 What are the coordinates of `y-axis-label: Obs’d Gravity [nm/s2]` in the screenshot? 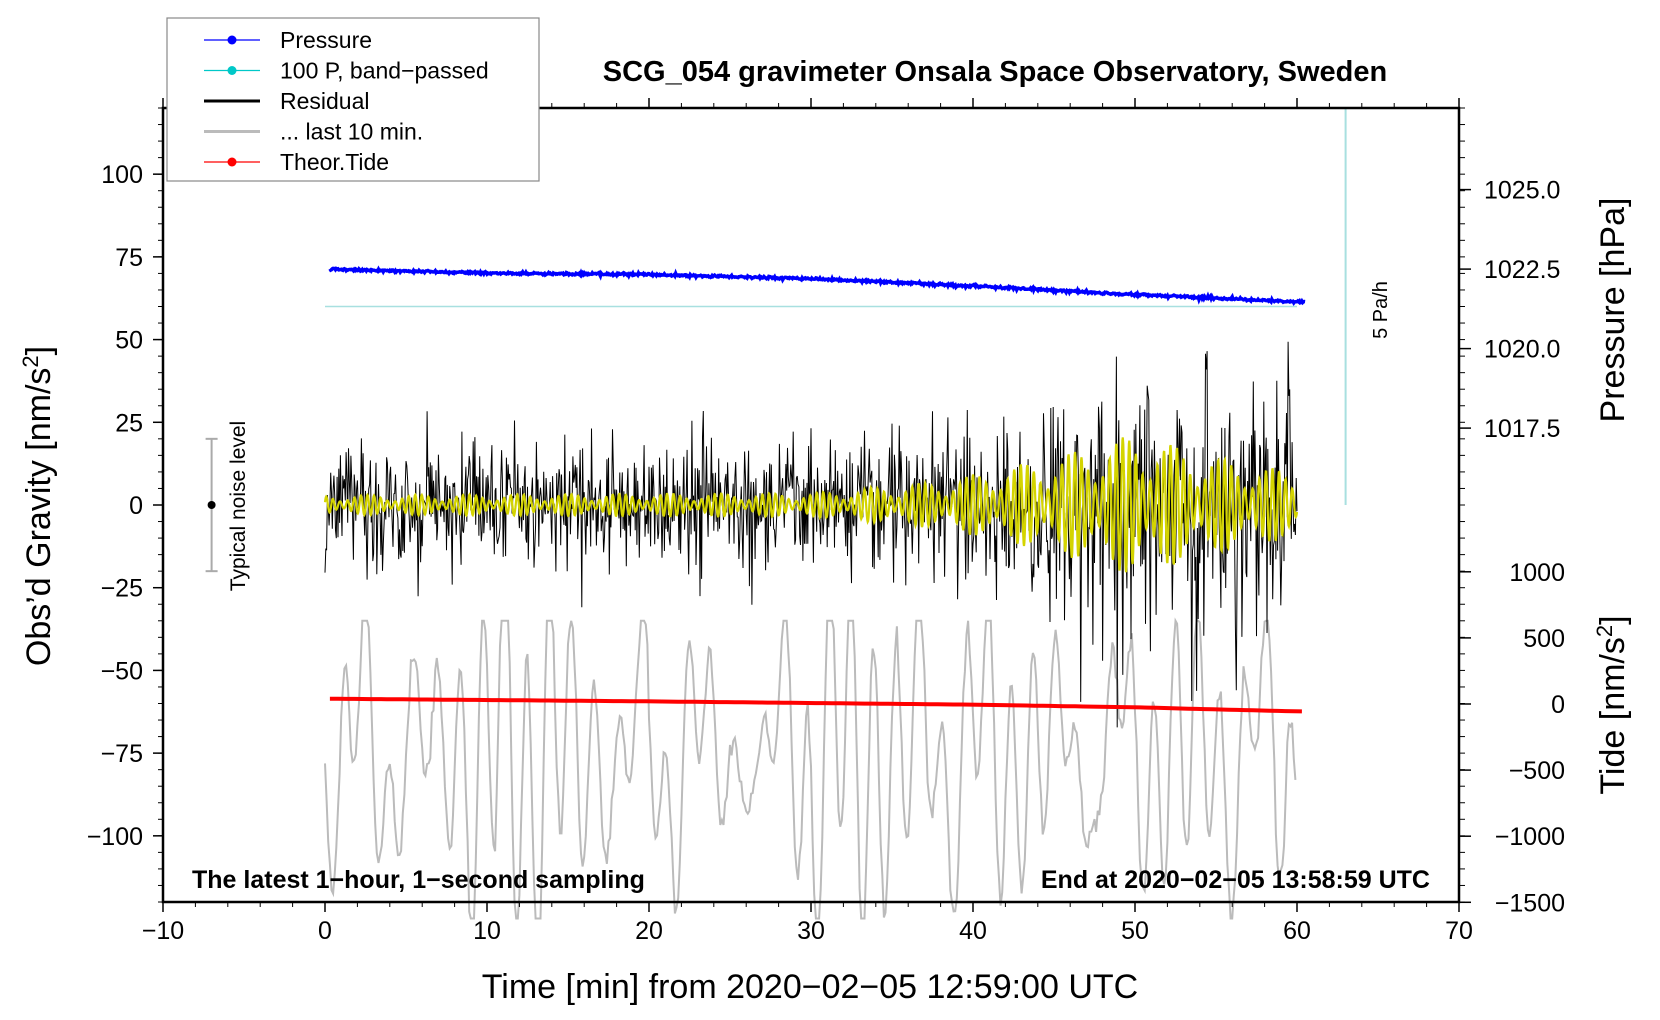 It's located at (38, 506).